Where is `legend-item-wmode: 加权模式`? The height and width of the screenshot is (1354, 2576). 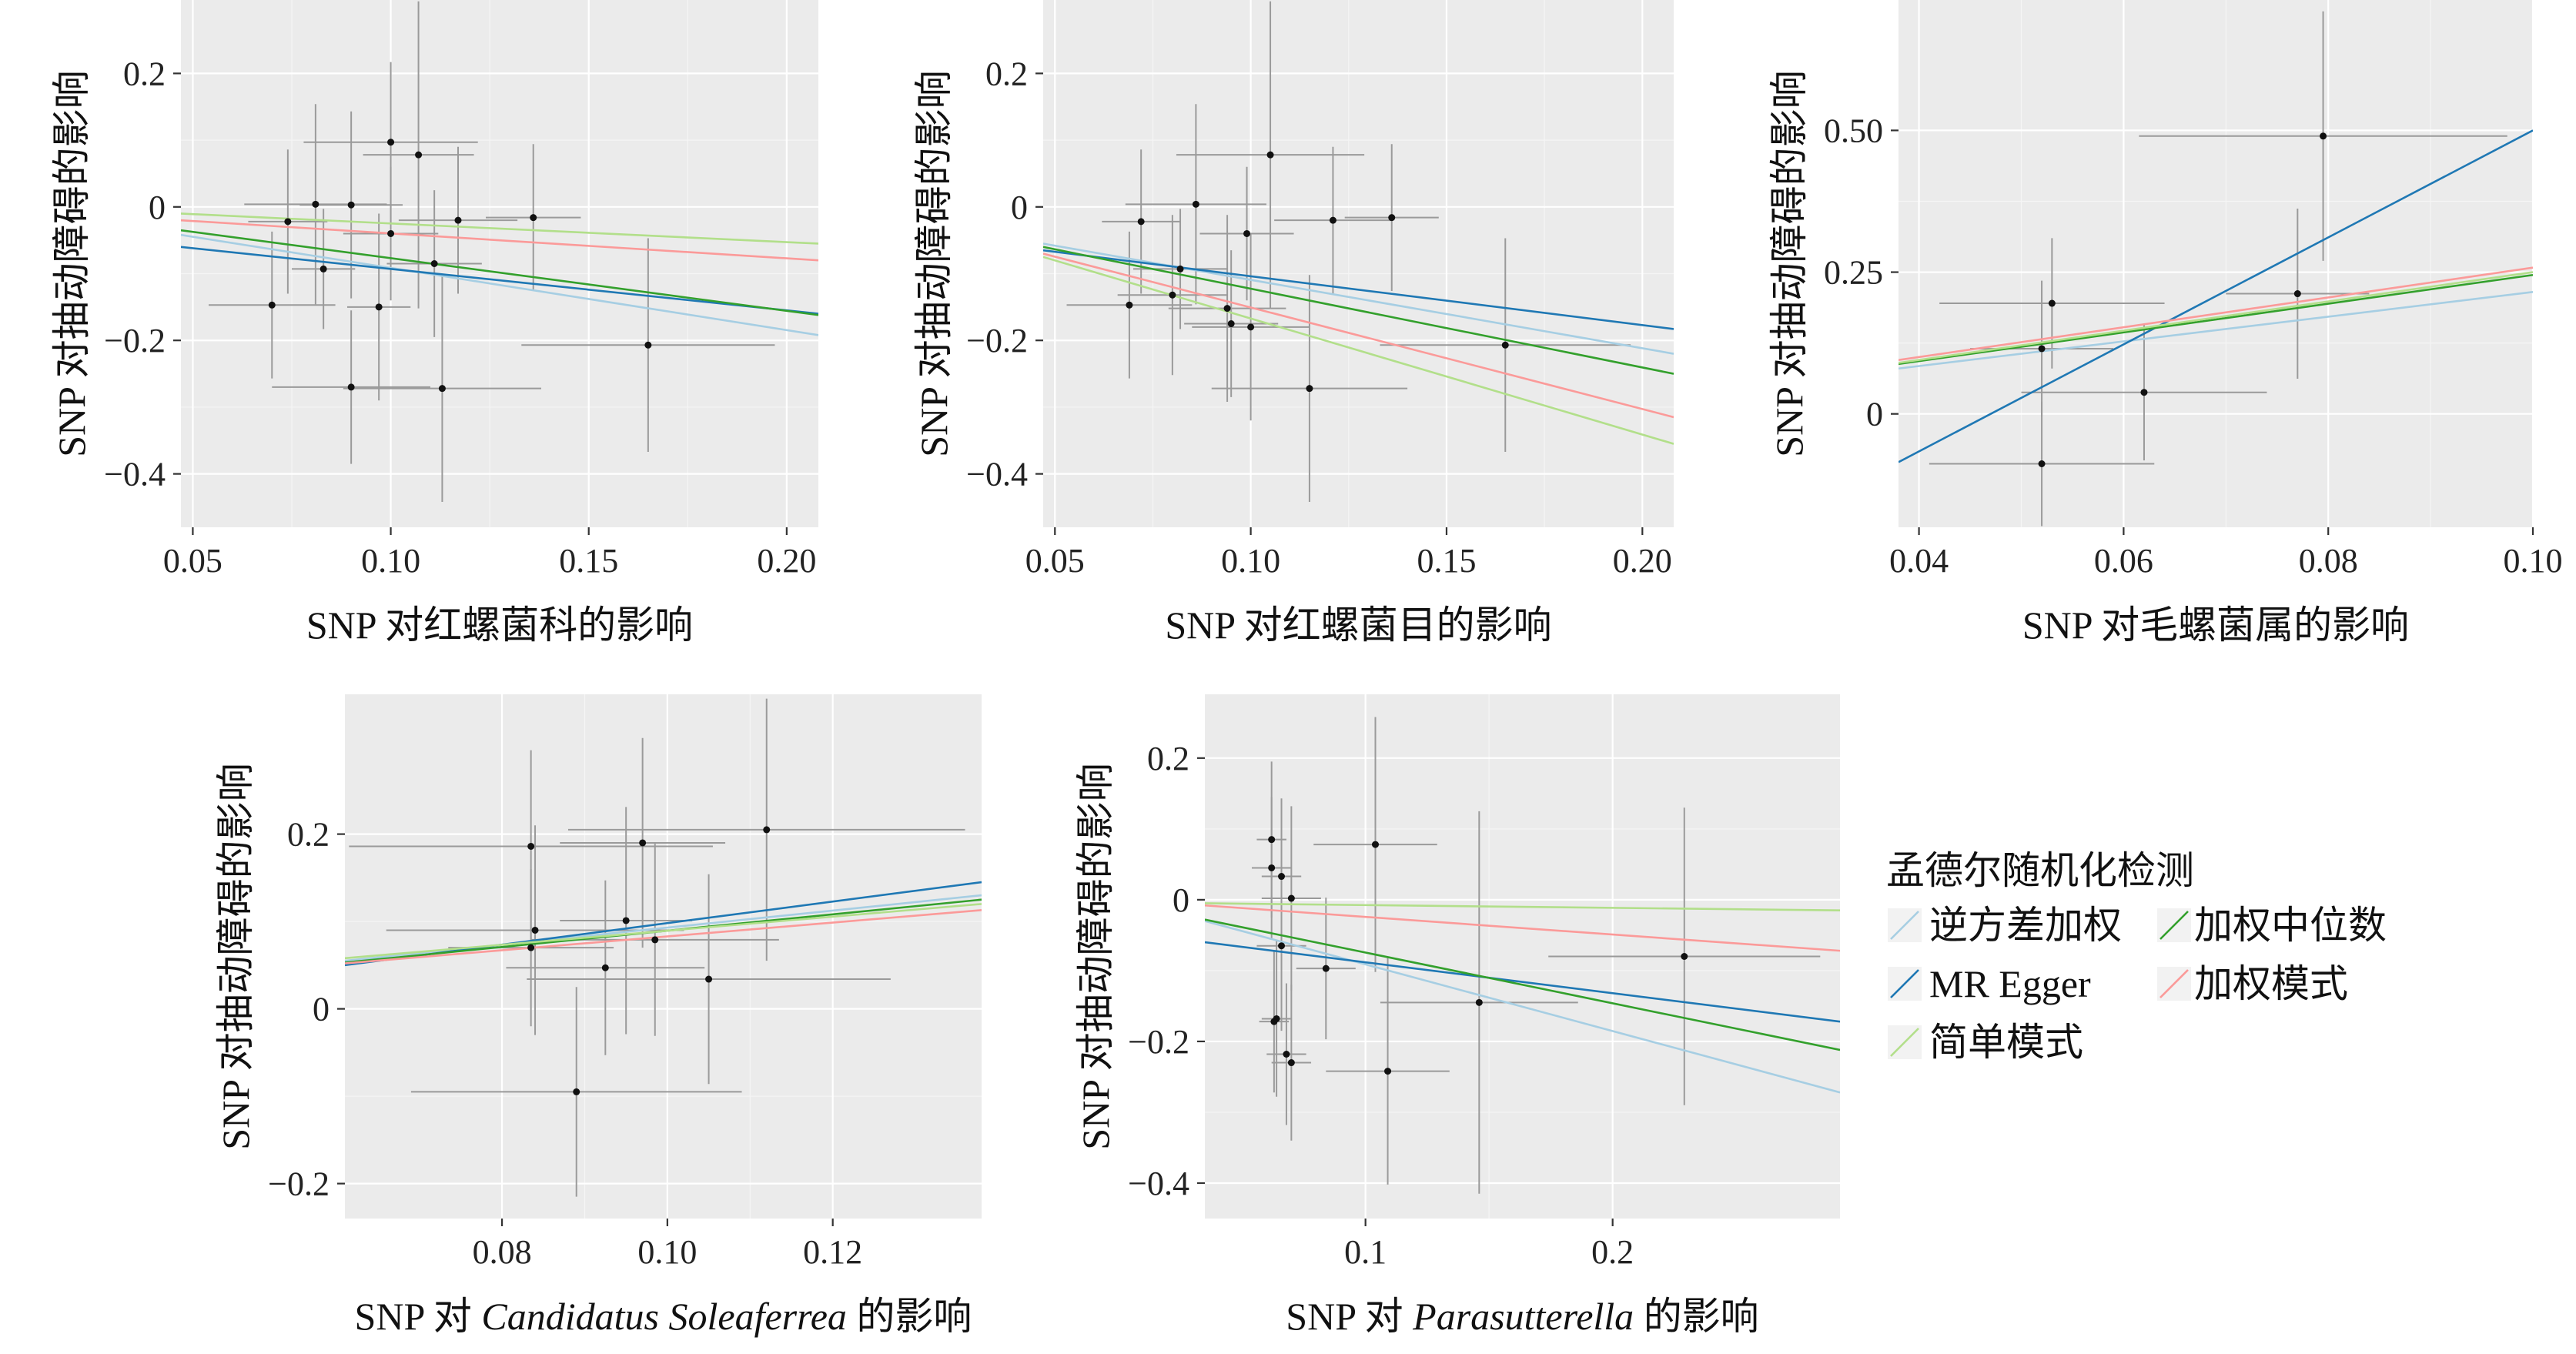
legend-item-wmode: 加权模式 is located at coordinates (2253, 983).